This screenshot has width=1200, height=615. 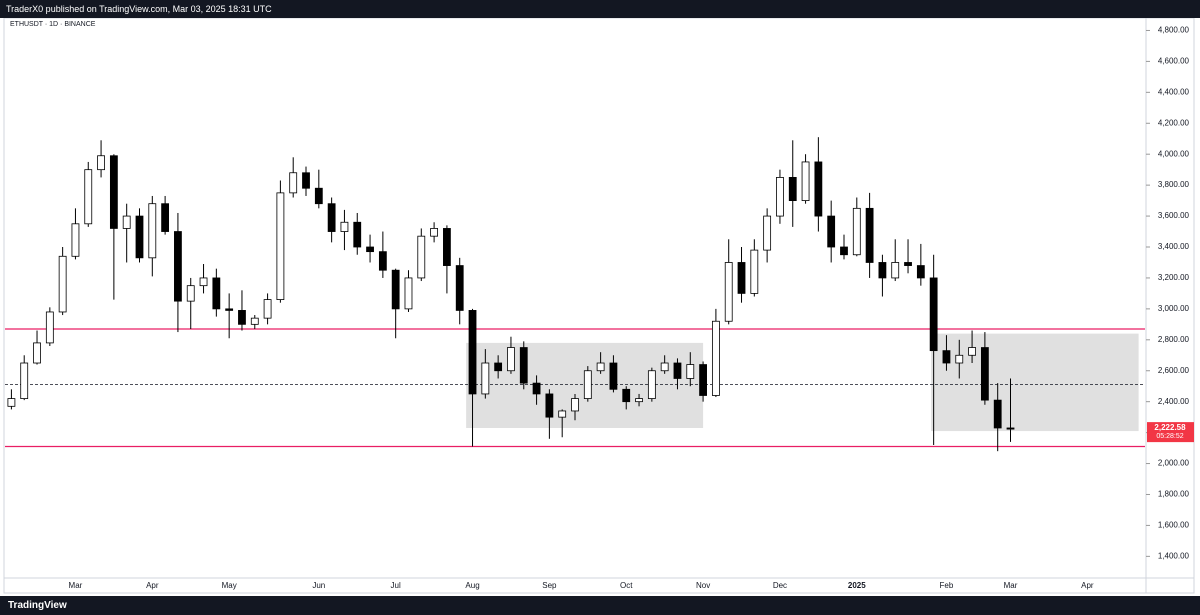 What do you see at coordinates (1174, 555) in the screenshot?
I see `y-tick-label: 1,400.00` at bounding box center [1174, 555].